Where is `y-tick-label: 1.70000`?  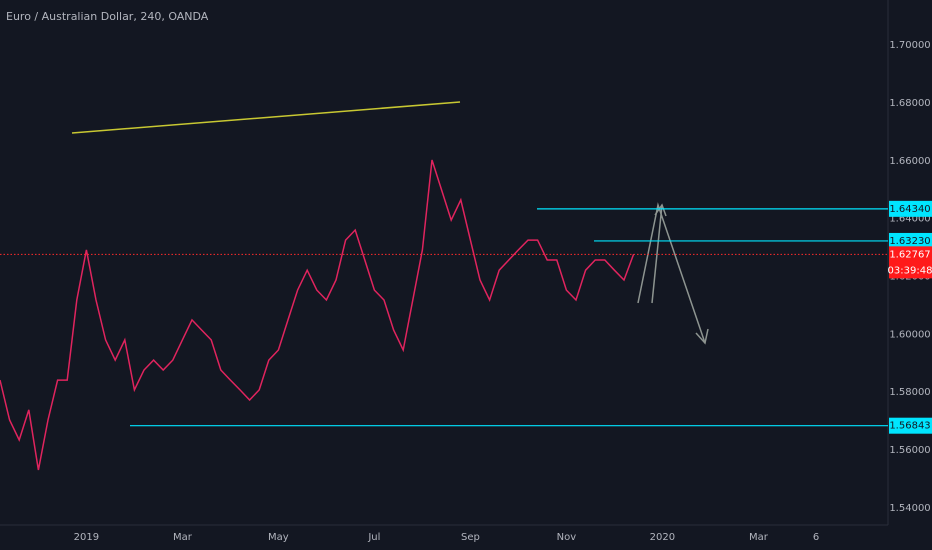
y-tick-label: 1.70000 is located at coordinates (909, 45).